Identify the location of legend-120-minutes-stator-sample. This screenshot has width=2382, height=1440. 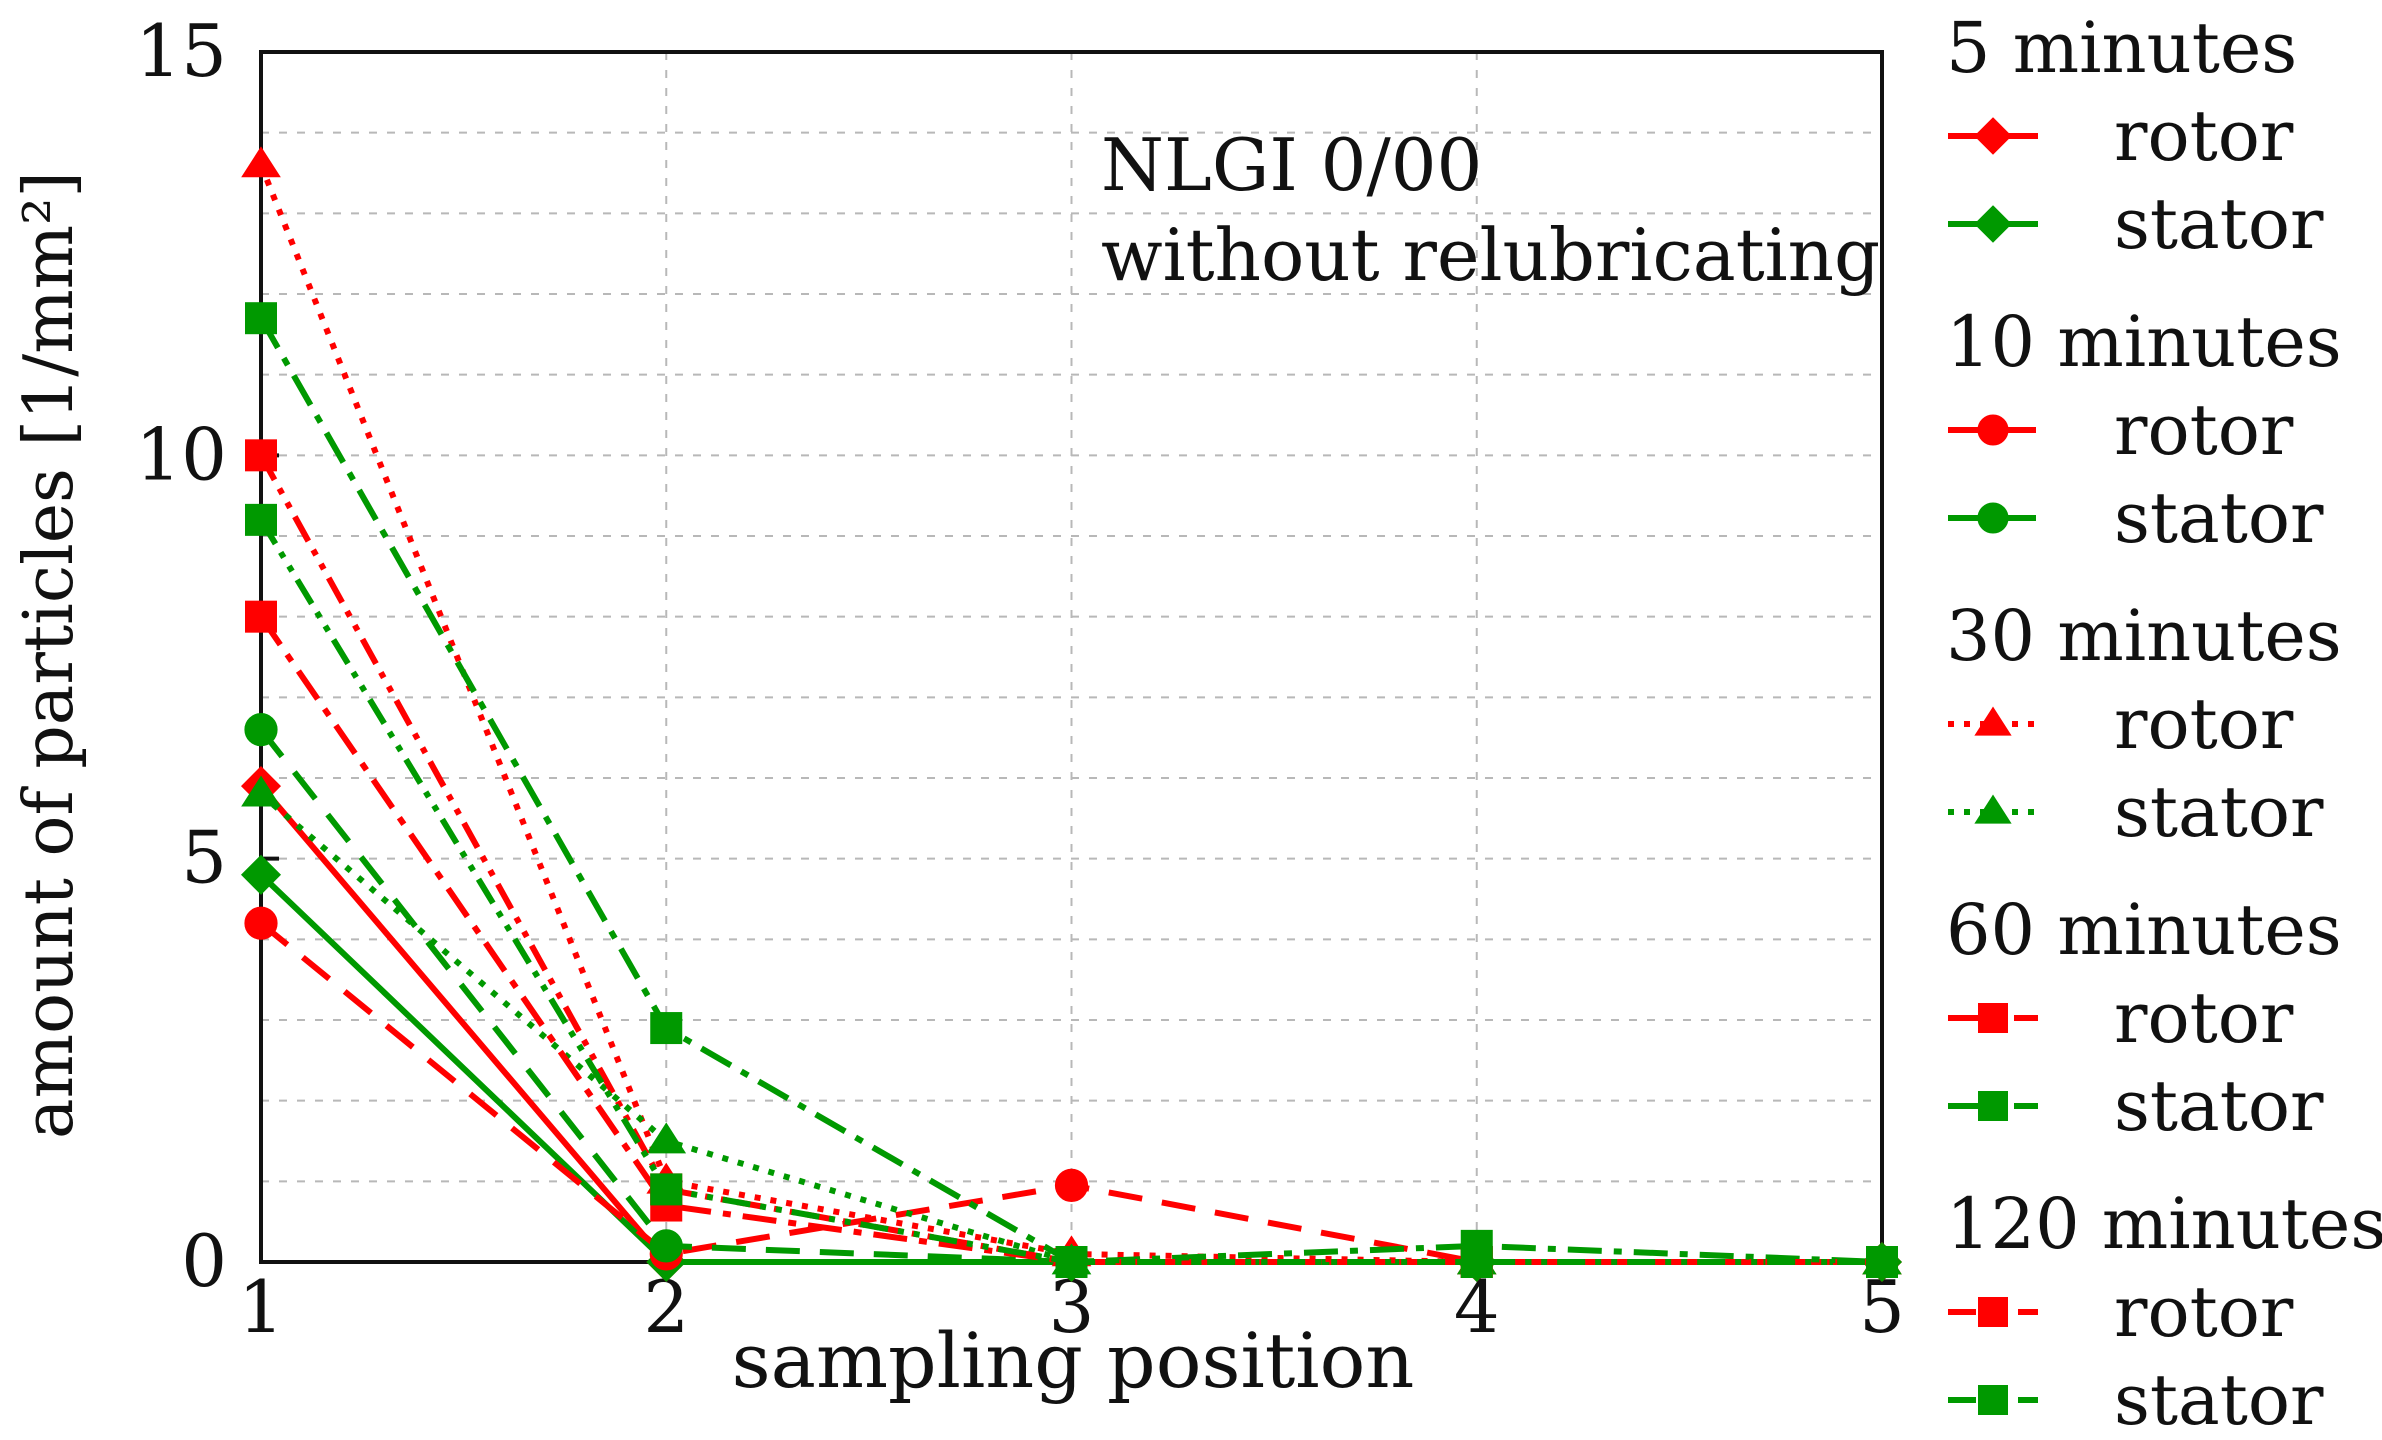
(1993, 1400).